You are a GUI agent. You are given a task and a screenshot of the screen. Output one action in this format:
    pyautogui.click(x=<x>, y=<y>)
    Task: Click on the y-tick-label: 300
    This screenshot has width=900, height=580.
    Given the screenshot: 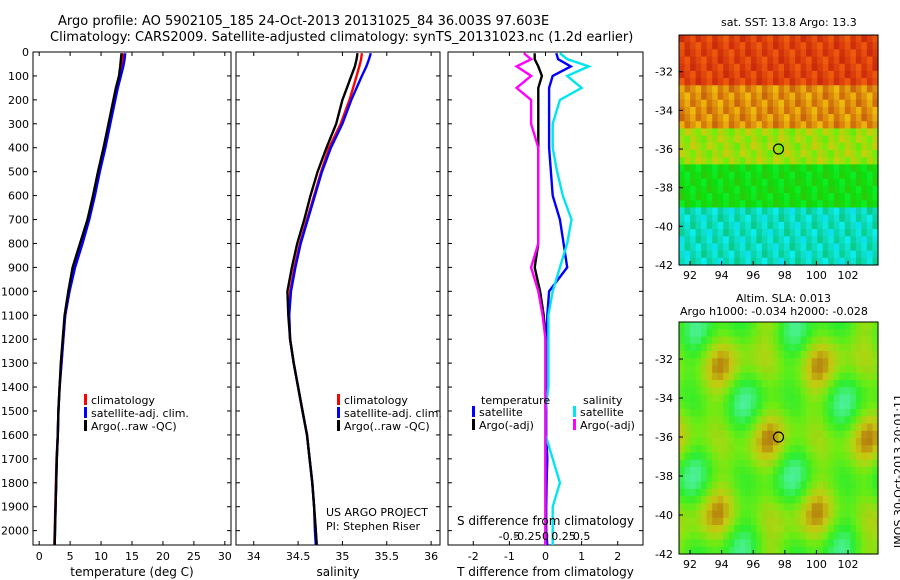 What is the action you would take?
    pyautogui.click(x=18, y=124)
    